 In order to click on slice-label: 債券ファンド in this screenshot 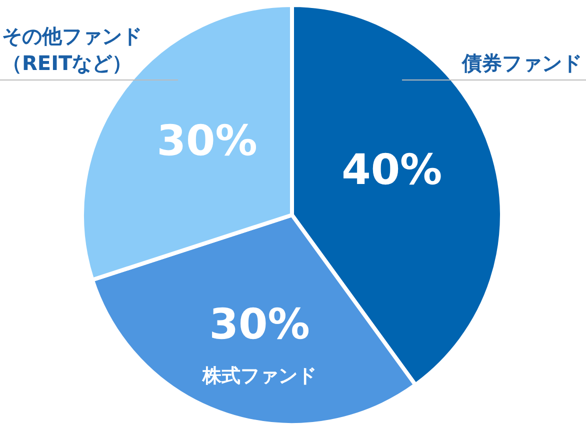, I will do `click(521, 63)`.